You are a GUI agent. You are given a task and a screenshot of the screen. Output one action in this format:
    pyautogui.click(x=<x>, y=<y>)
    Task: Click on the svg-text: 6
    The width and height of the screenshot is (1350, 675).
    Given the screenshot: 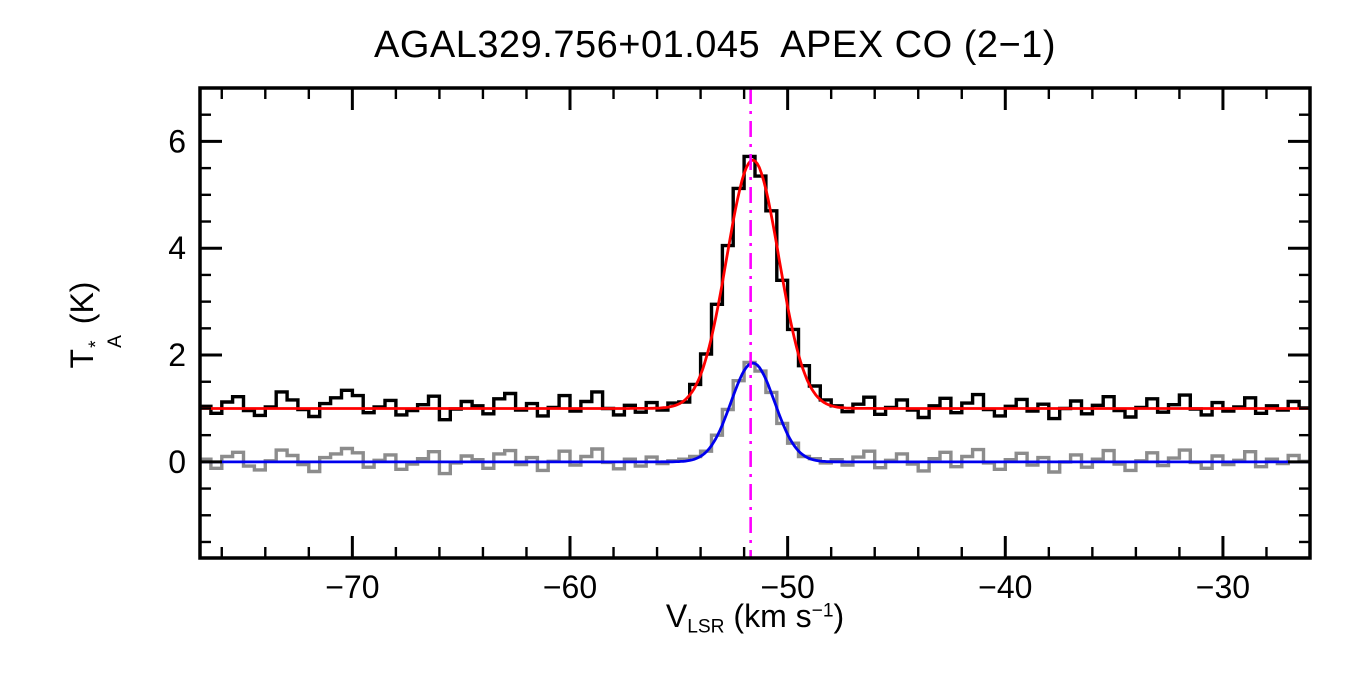 What is the action you would take?
    pyautogui.click(x=177, y=141)
    